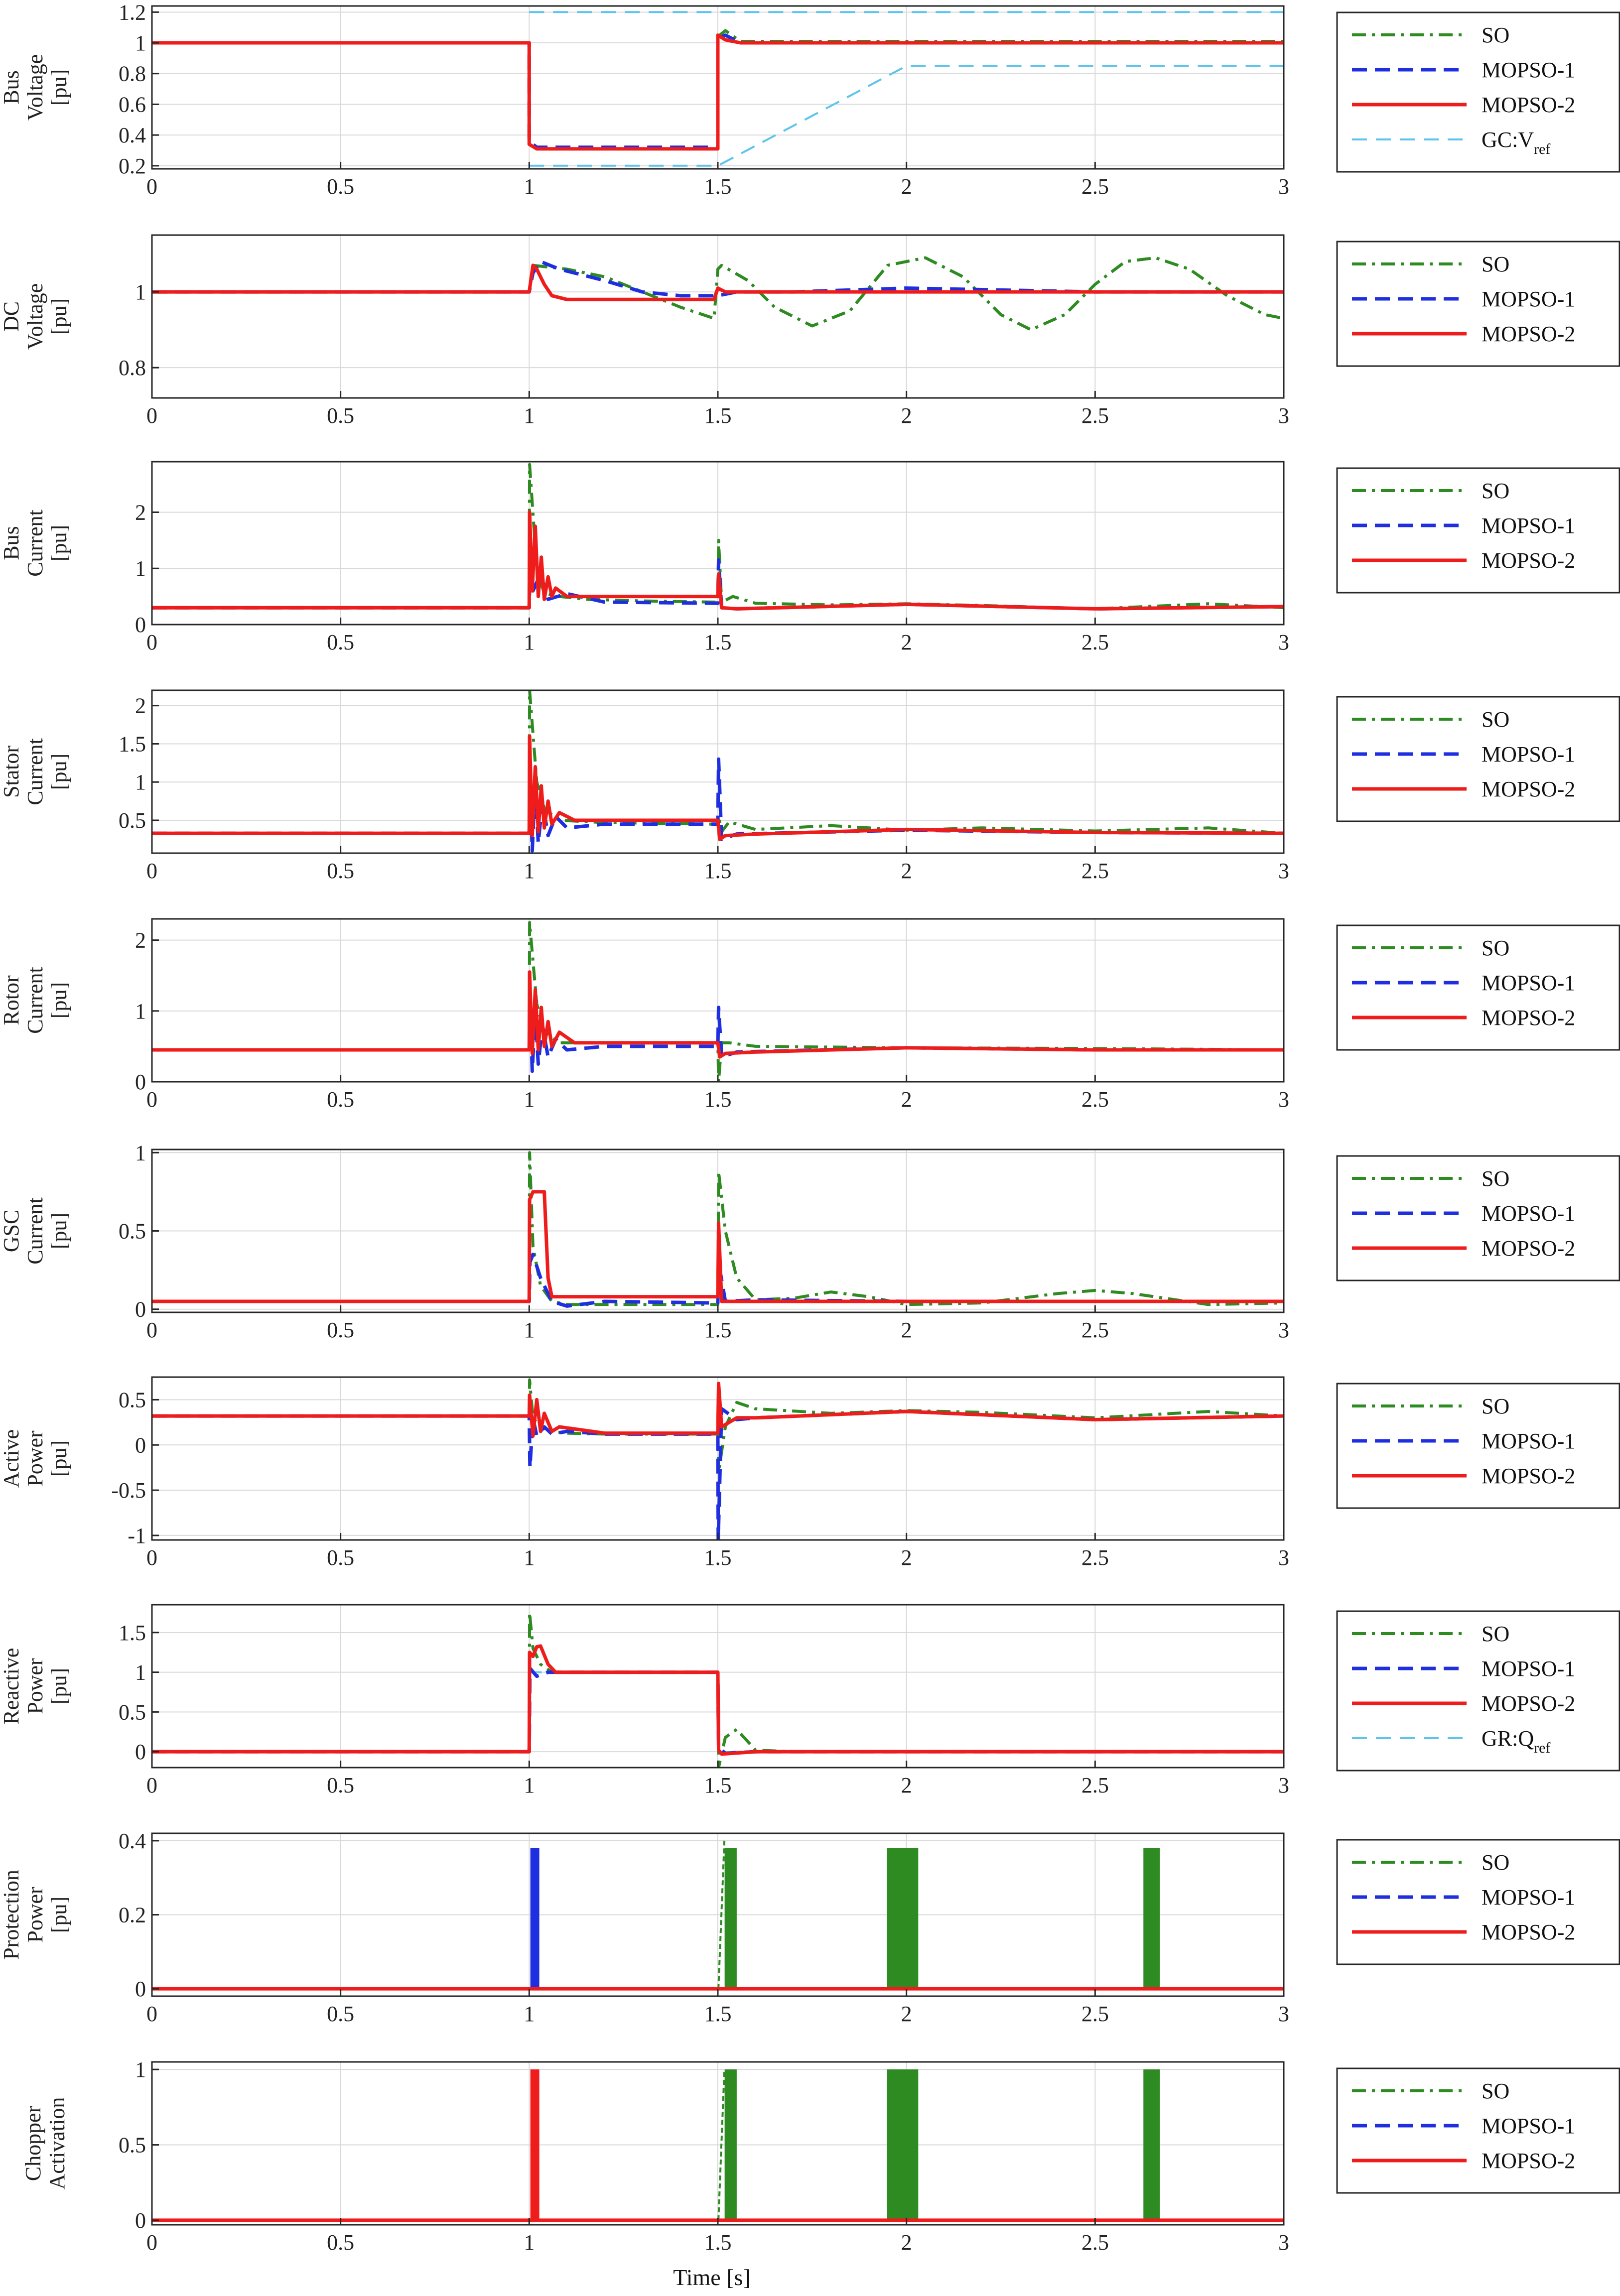 The image size is (1620, 2296). What do you see at coordinates (129, 1491) in the screenshot?
I see `y-tick-label: -0.5` at bounding box center [129, 1491].